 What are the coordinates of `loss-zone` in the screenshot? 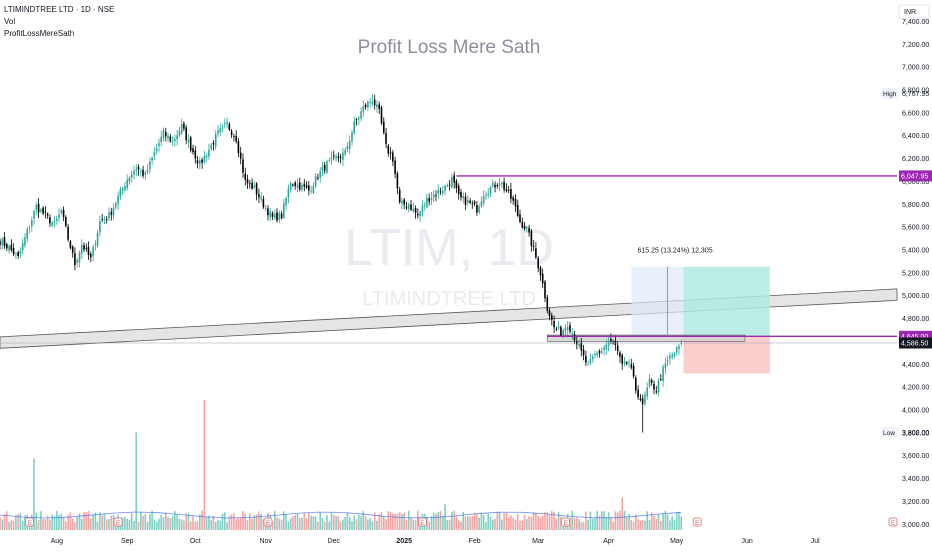 It's located at (726, 355).